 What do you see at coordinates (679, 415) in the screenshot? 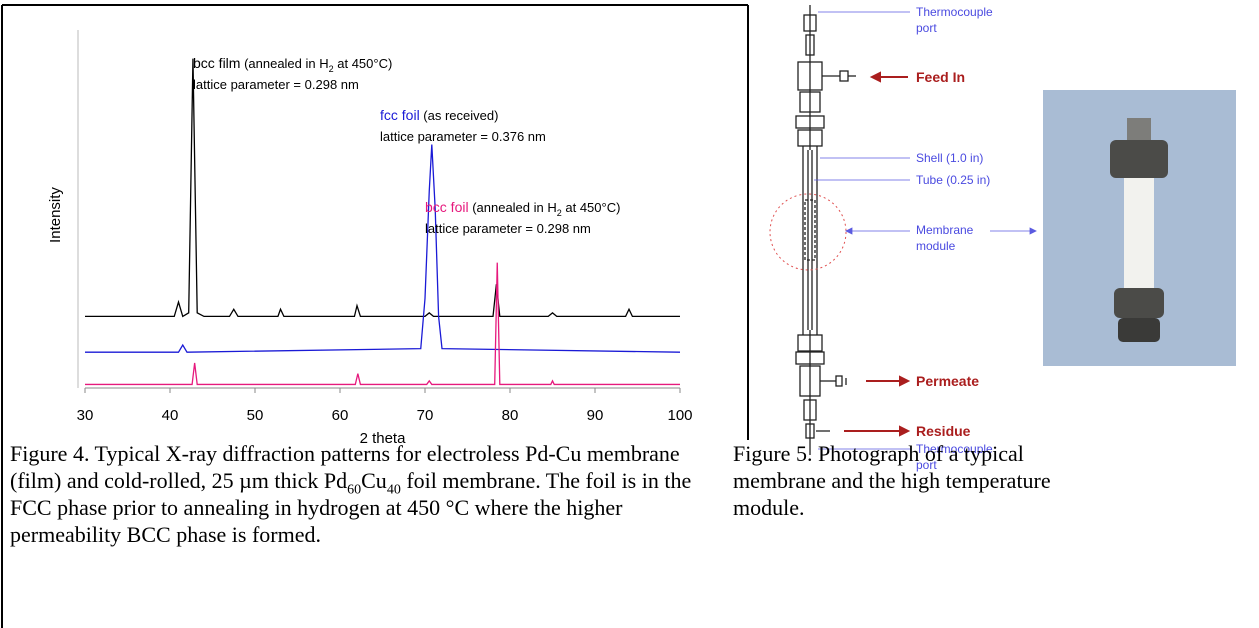
I see `x-tick-label: 100` at bounding box center [679, 415].